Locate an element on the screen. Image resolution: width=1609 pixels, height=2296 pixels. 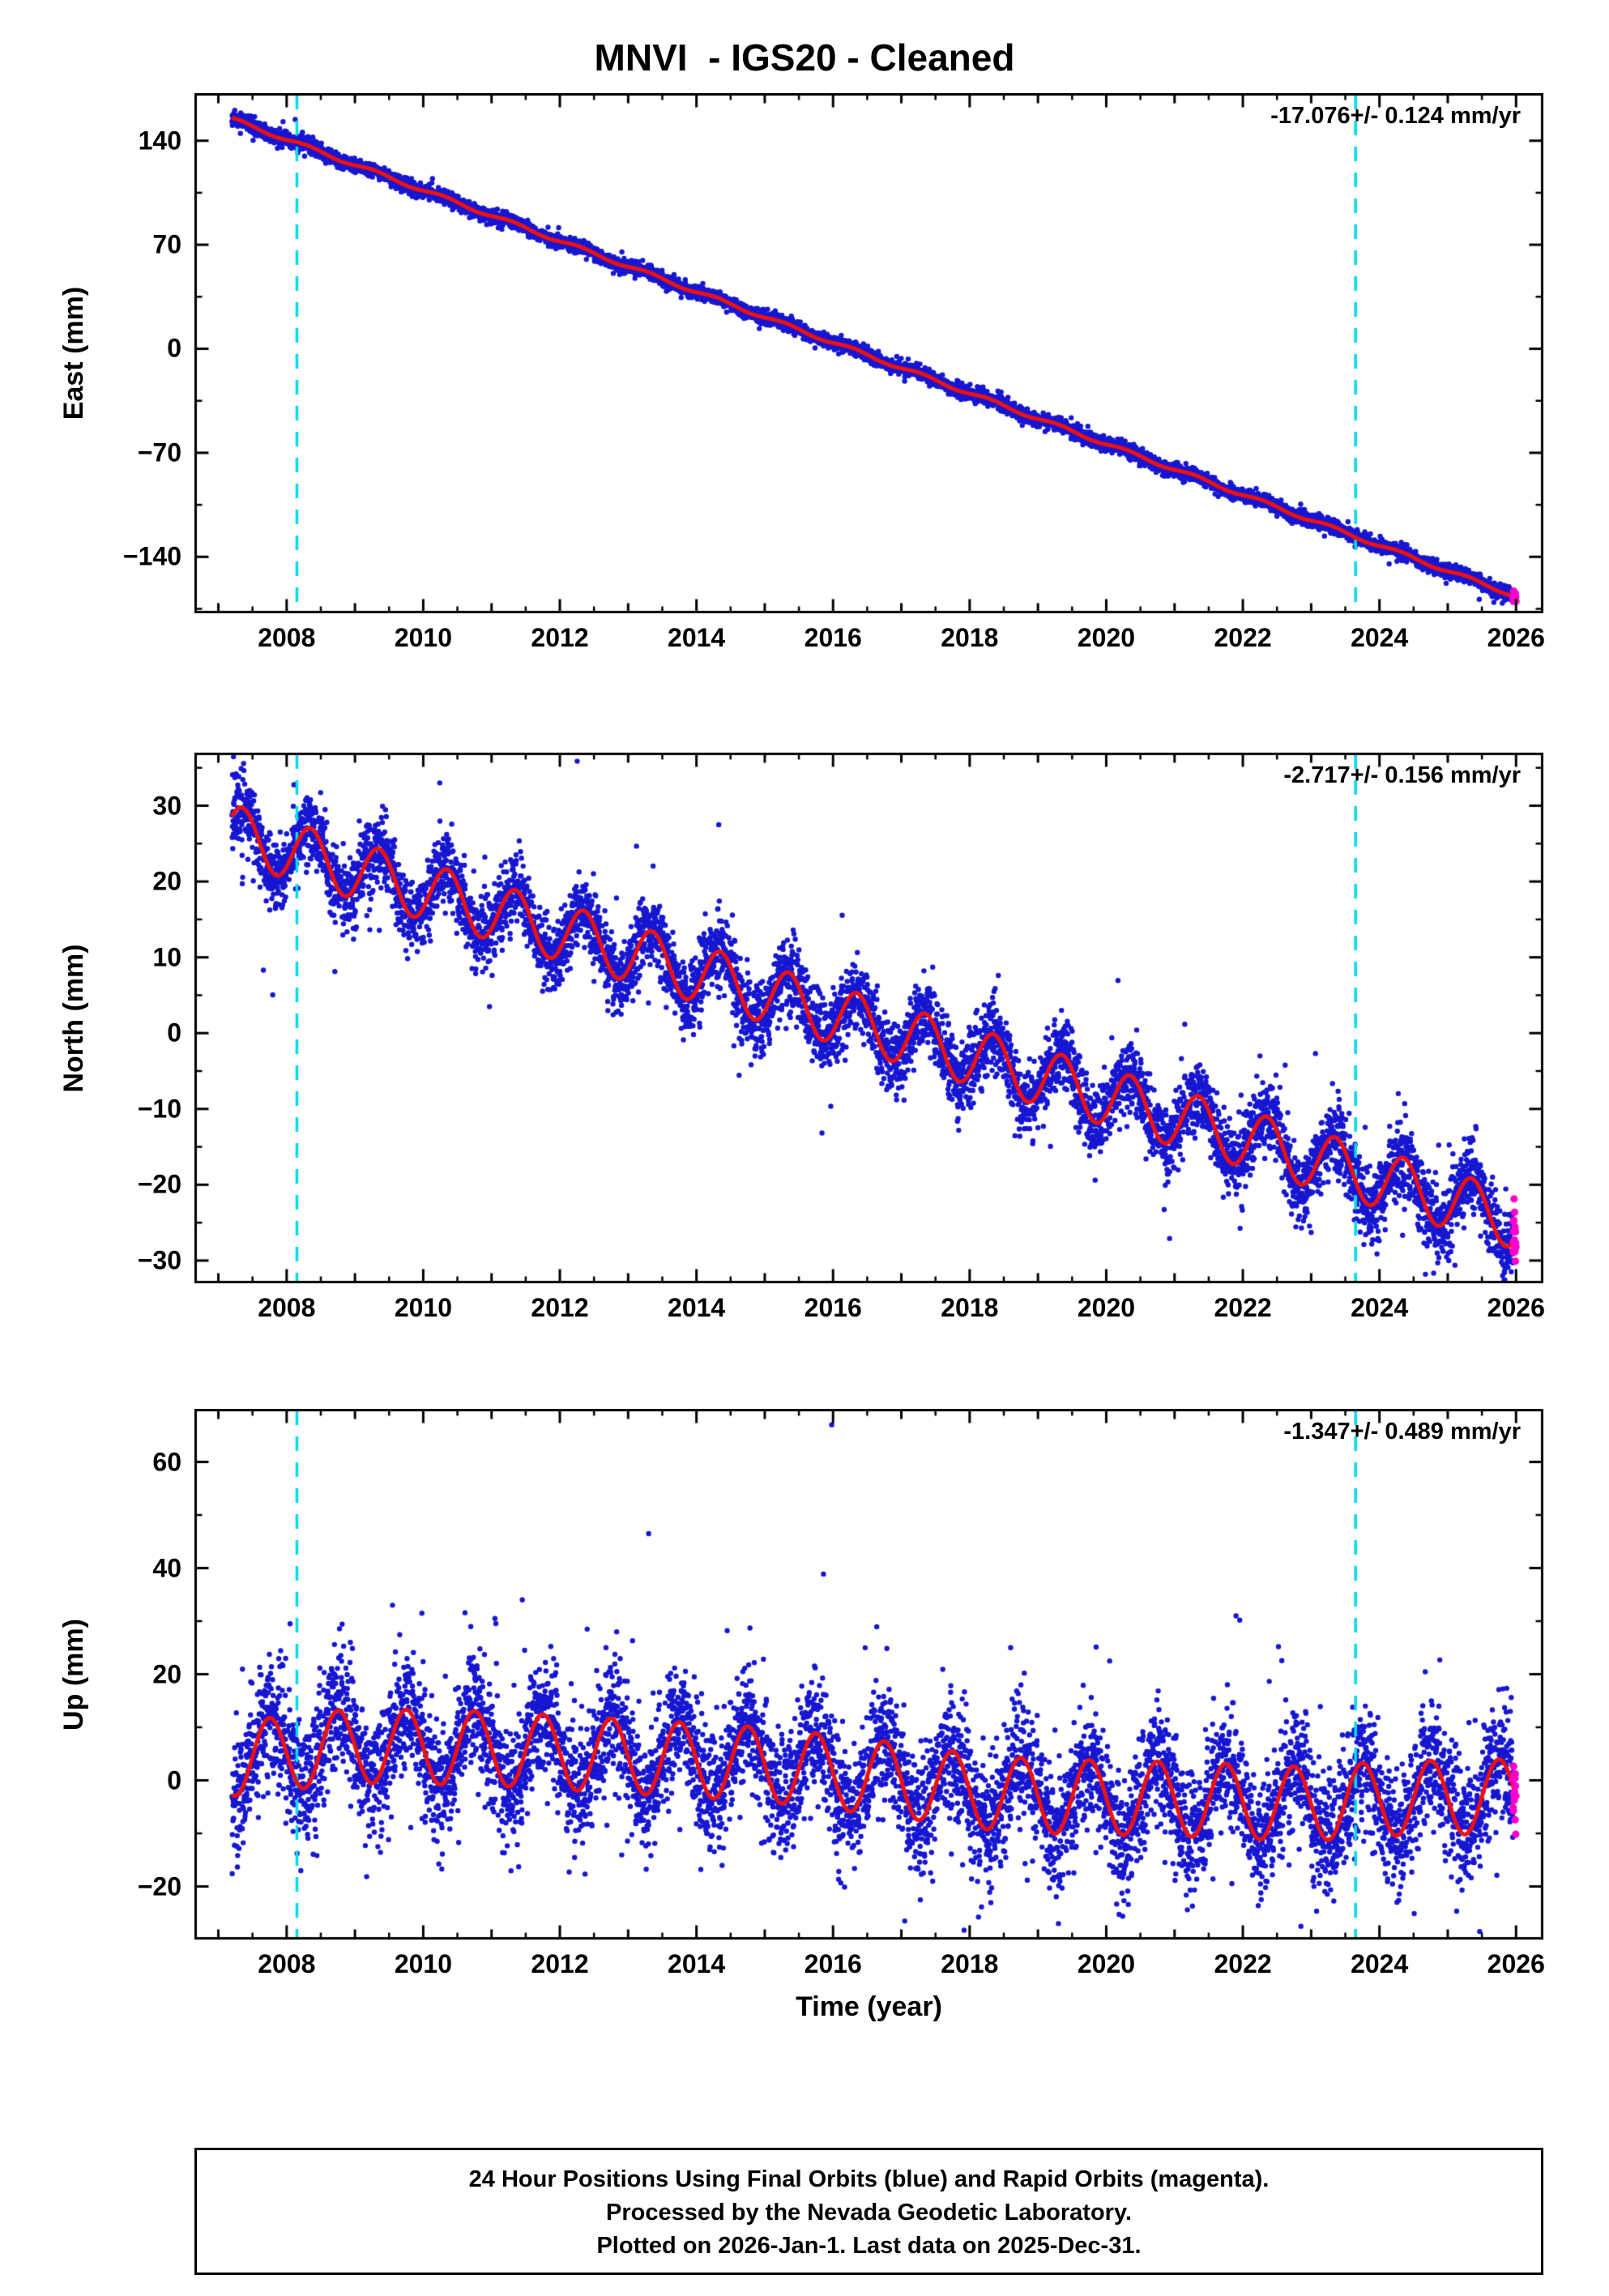
y-tick-label: 10 is located at coordinates (166, 957).